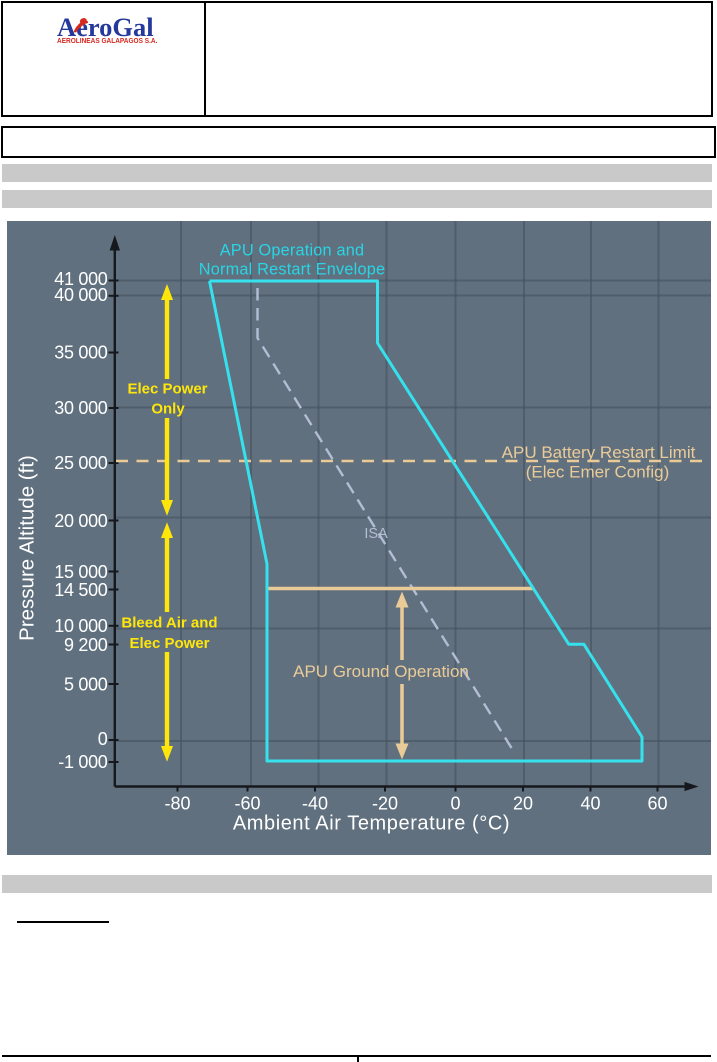  What do you see at coordinates (81, 590) in the screenshot?
I see `svg-text: 14 500` at bounding box center [81, 590].